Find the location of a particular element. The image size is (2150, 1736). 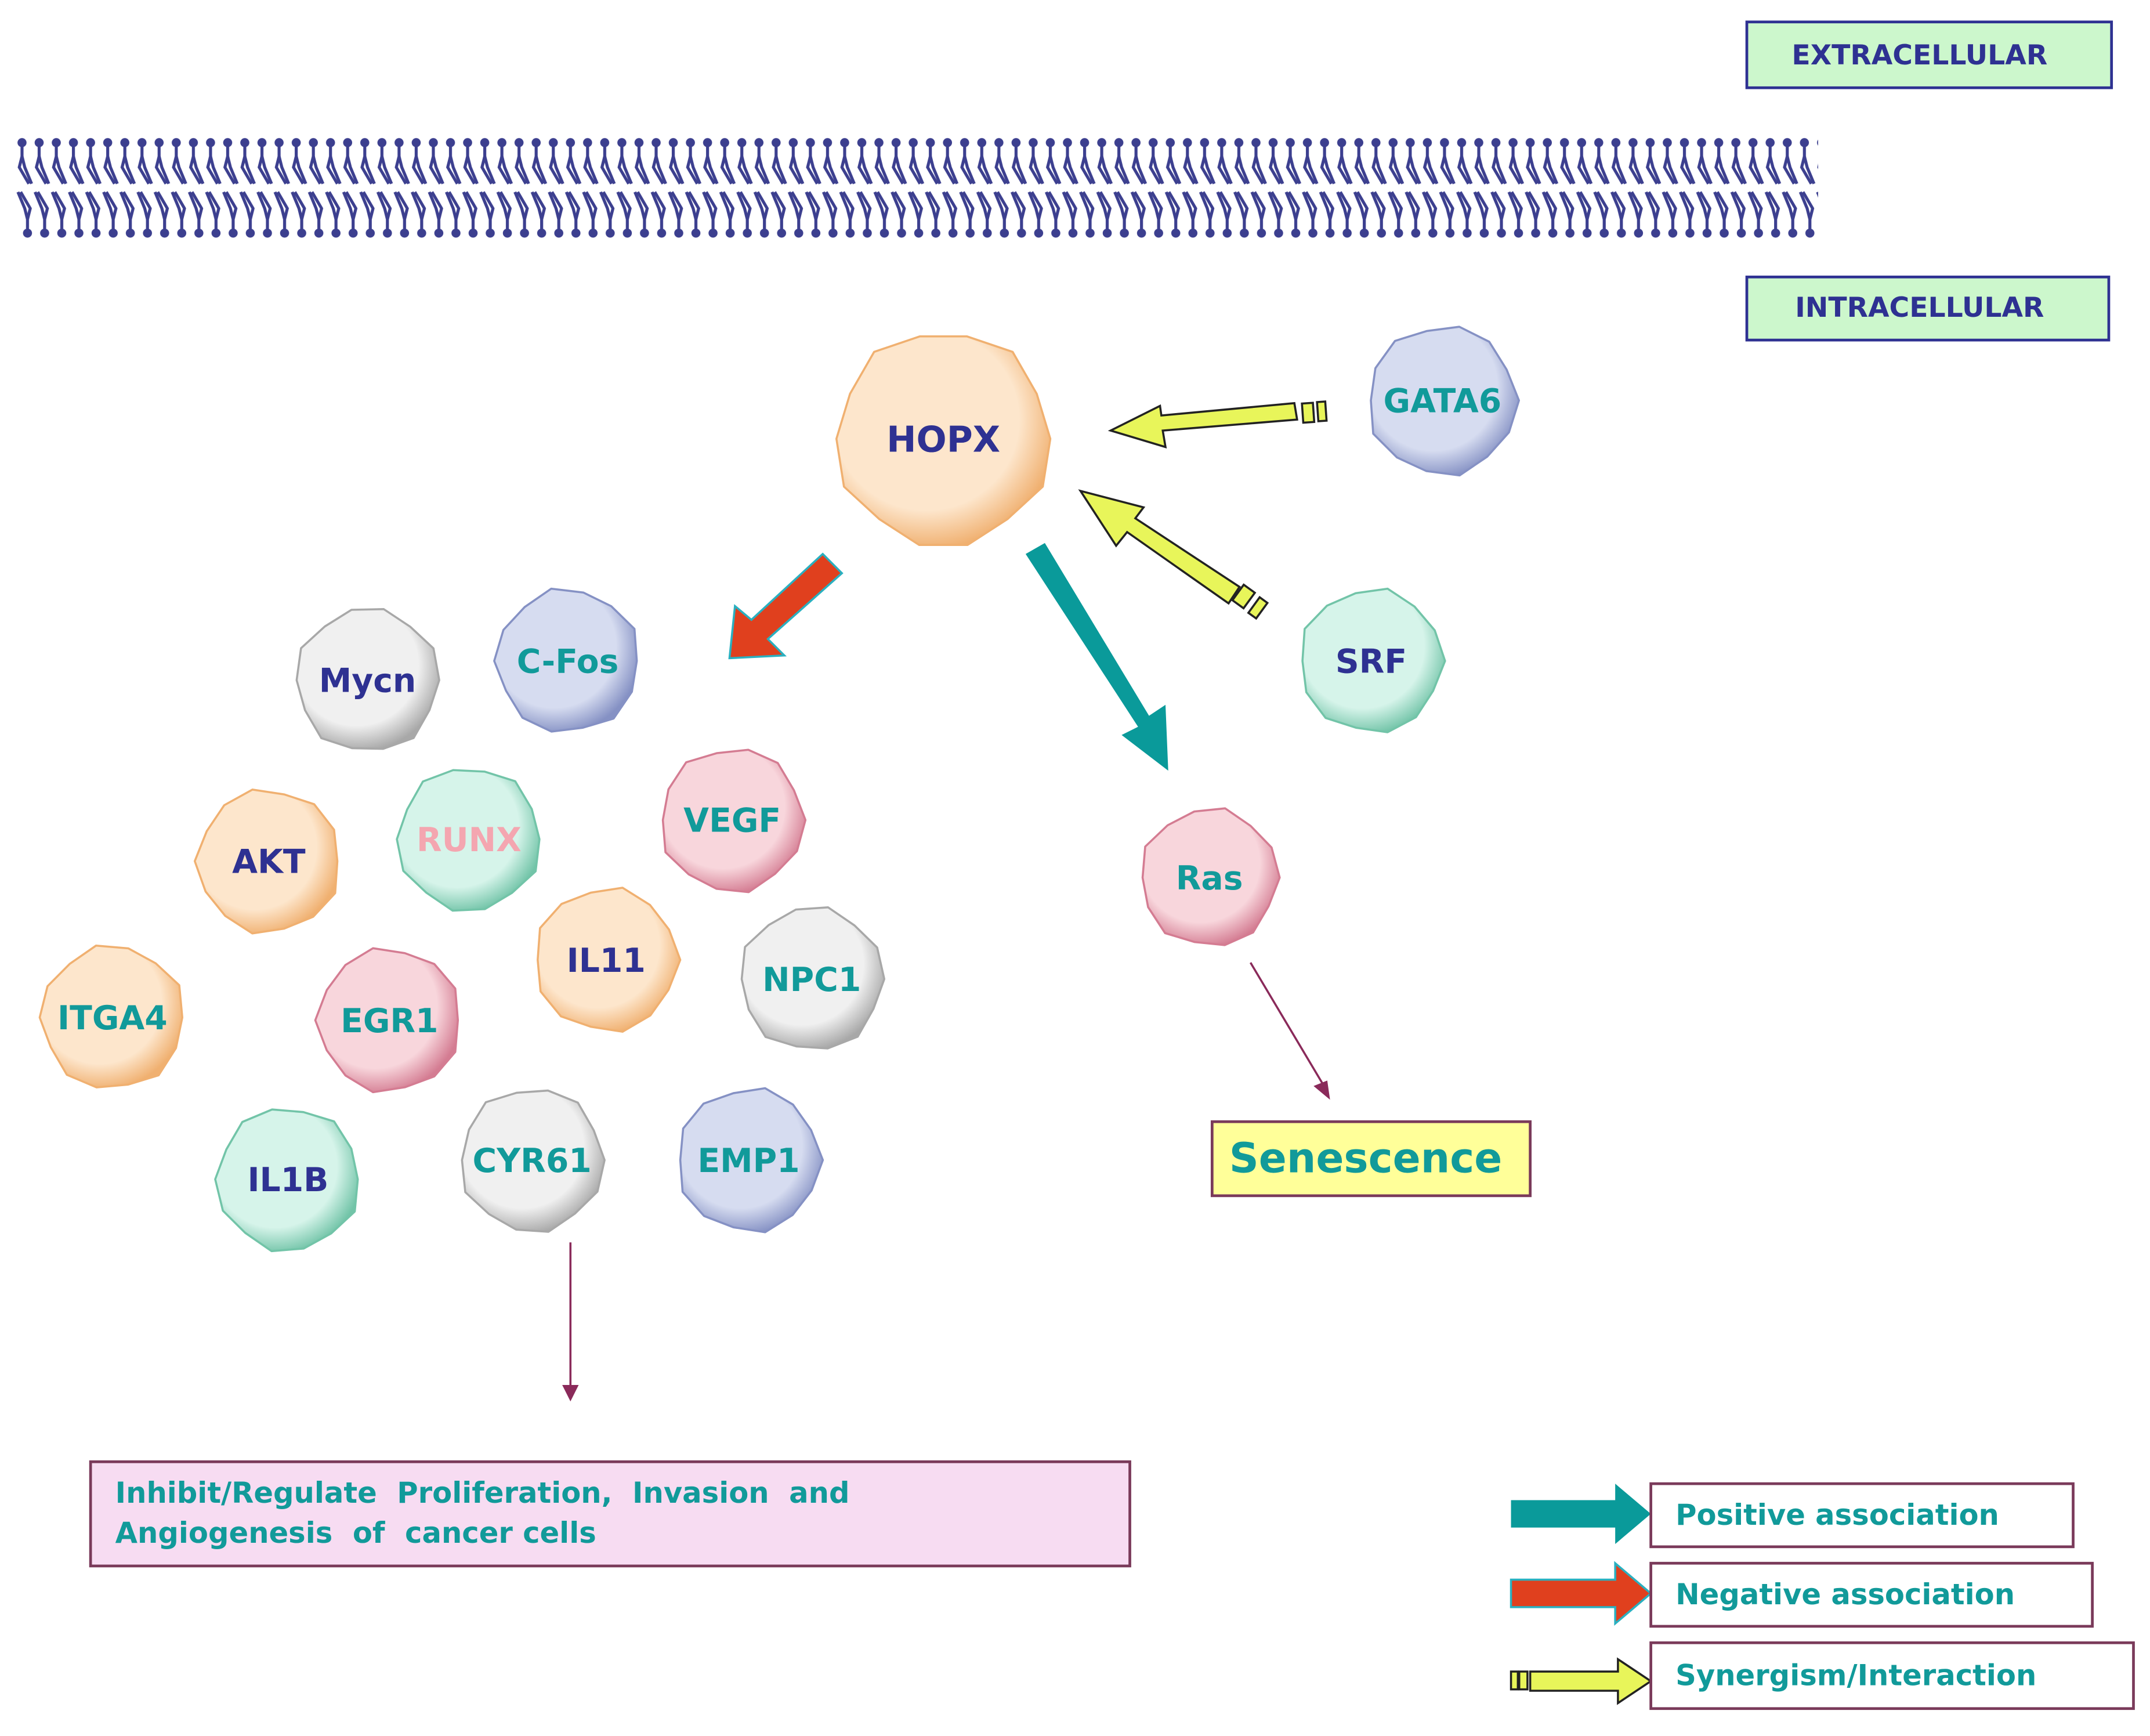

senescence-label: Senescence is located at coordinates (1366, 1158).